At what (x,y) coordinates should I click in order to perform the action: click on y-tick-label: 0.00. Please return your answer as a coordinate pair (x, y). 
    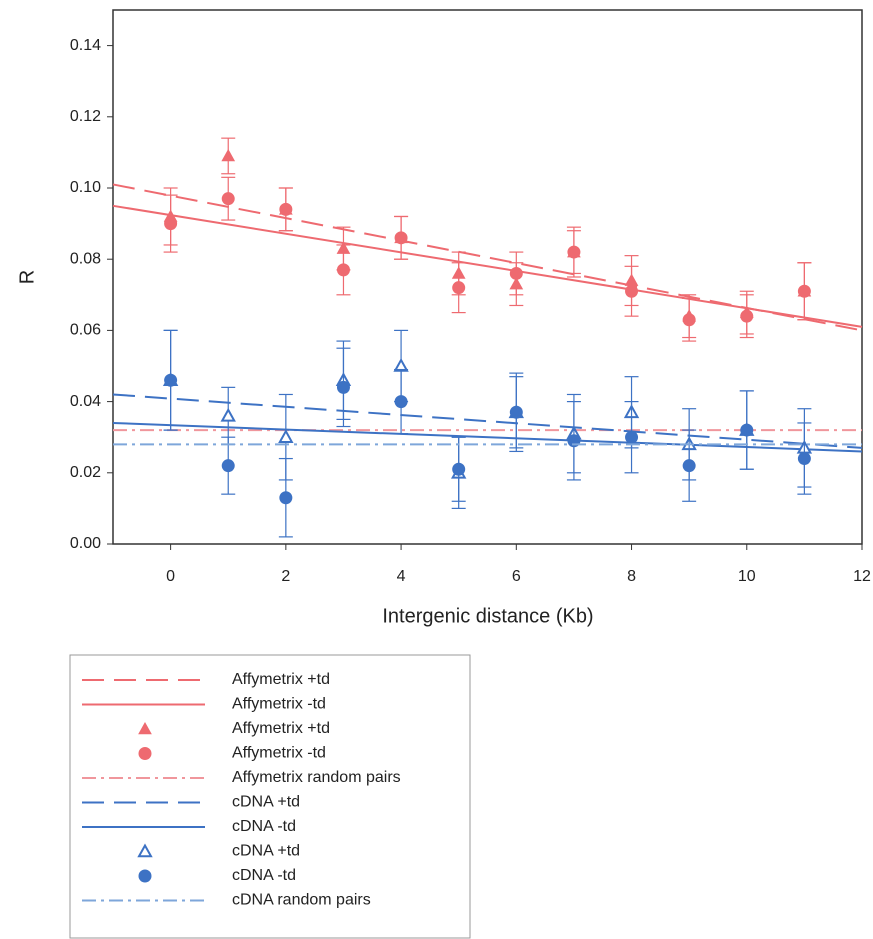
    Looking at the image, I should click on (85, 543).